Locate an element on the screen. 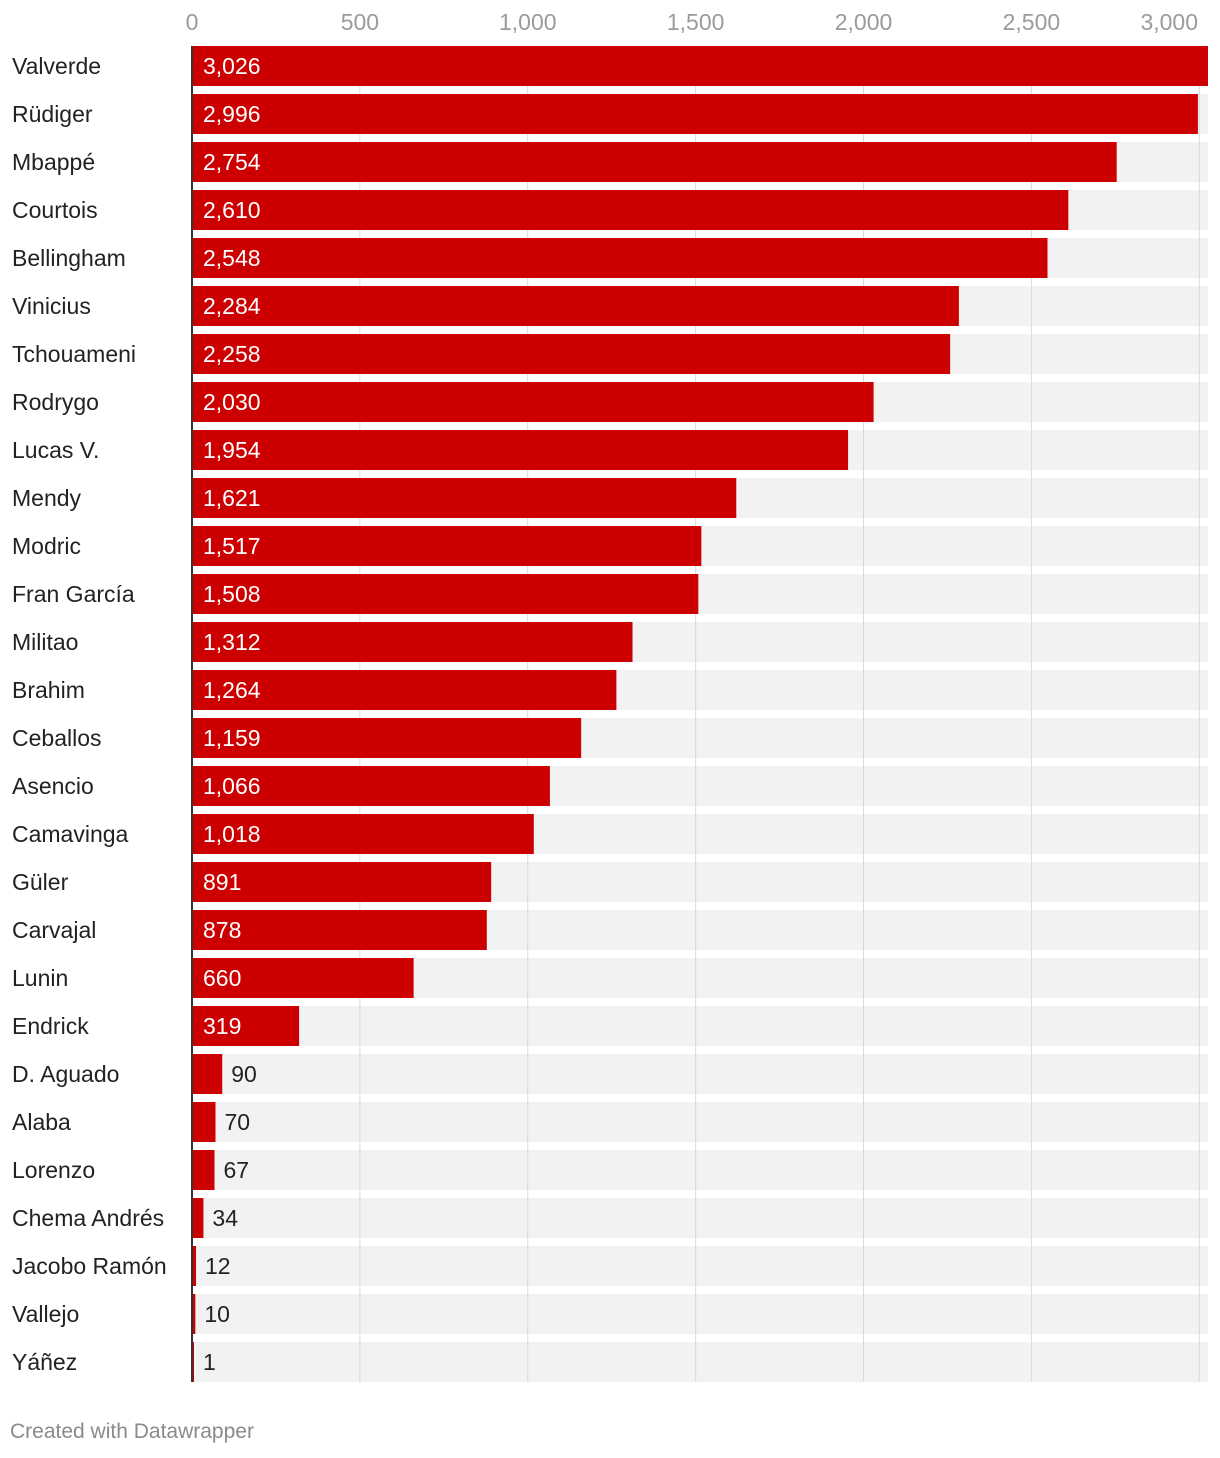  x-tick-label: 3,000 is located at coordinates (1169, 22).